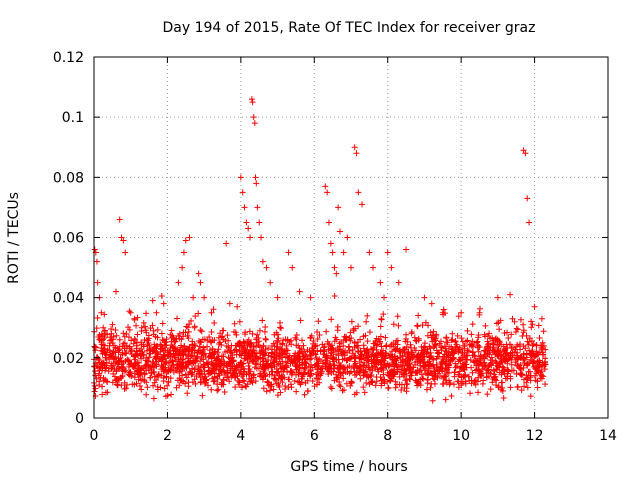  Describe the element at coordinates (240, 436) in the screenshot. I see `x-tick-label: 4` at that location.